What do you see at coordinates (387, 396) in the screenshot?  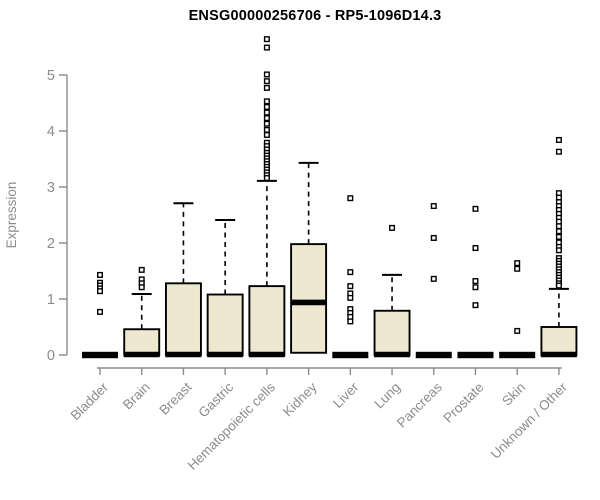 I see `x-tick-label: Lung` at bounding box center [387, 396].